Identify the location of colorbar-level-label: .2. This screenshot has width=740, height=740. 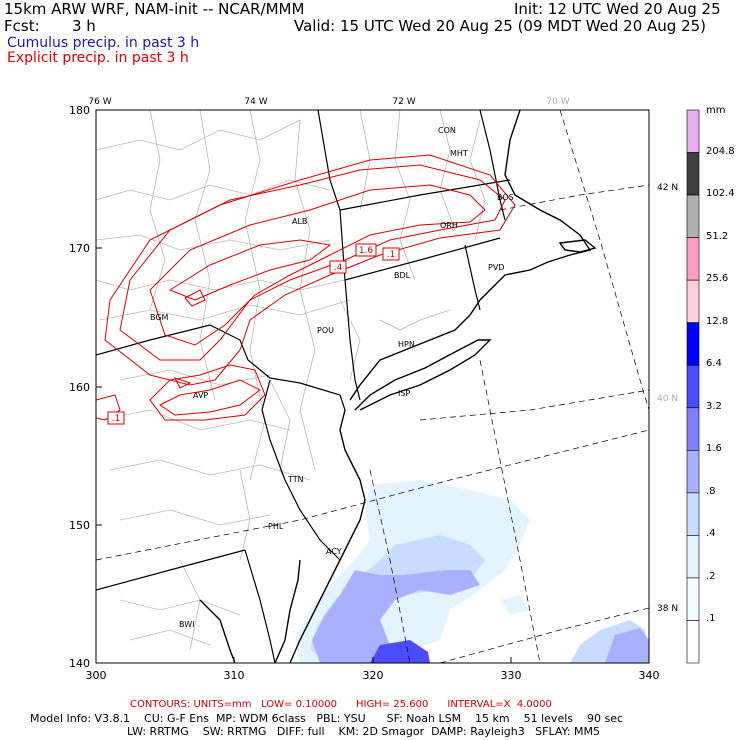
(711, 576).